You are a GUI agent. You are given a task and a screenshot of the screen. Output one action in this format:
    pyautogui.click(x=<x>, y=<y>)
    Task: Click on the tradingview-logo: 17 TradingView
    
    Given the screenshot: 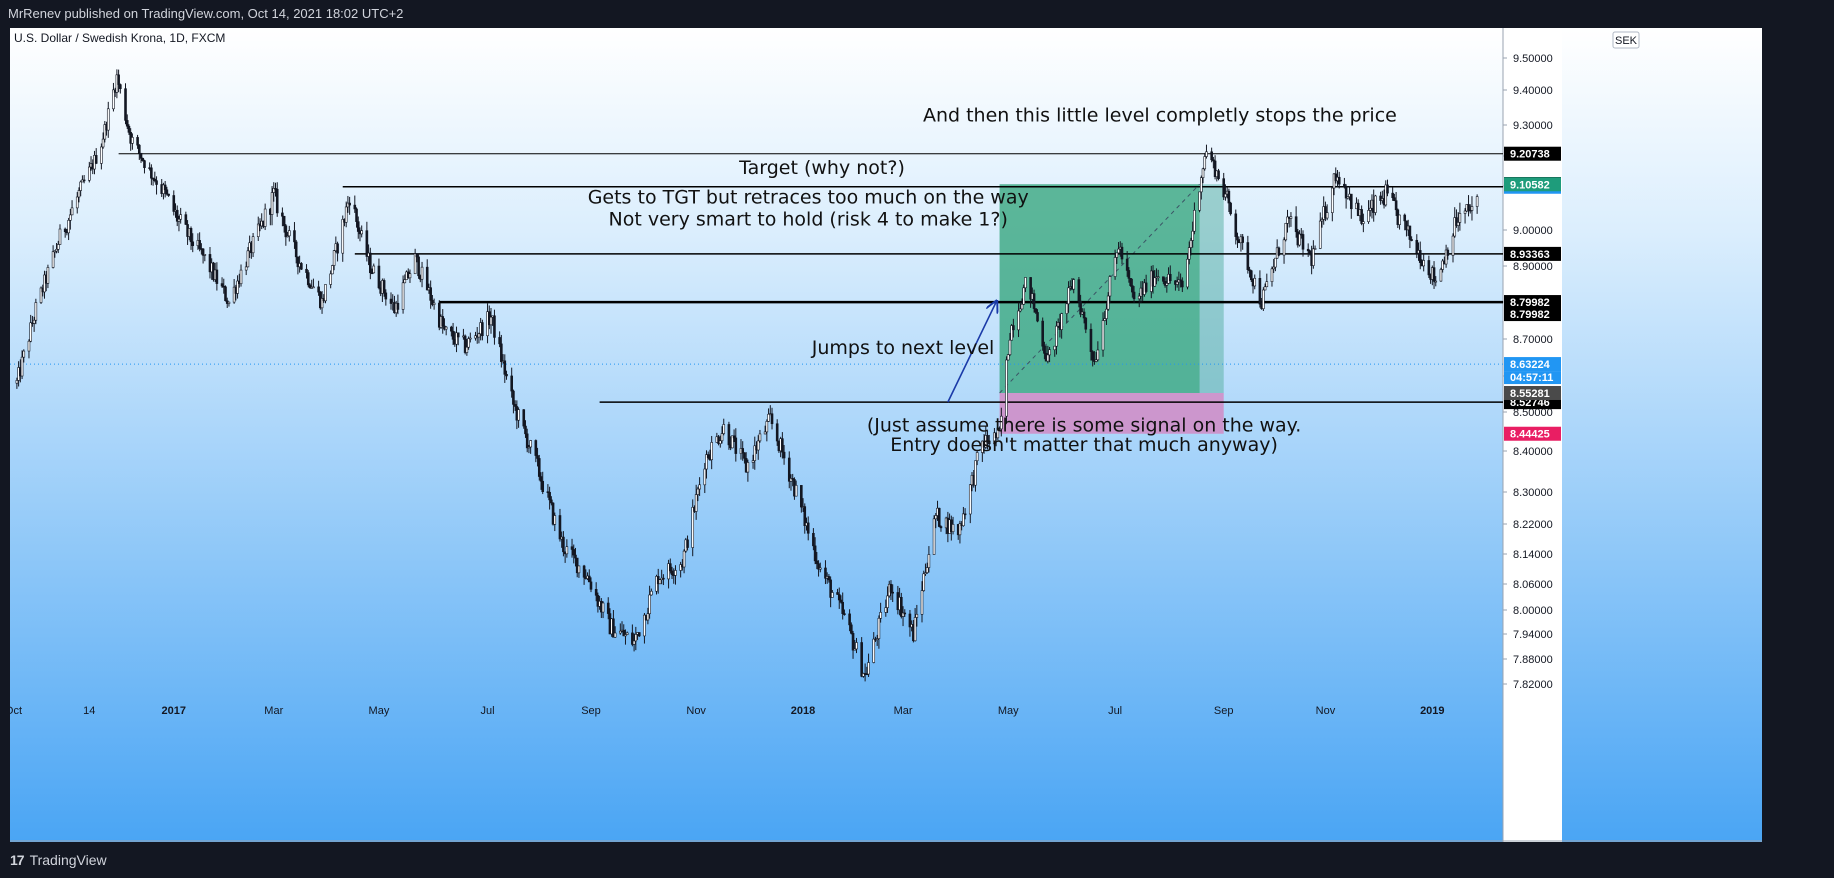 What is the action you would take?
    pyautogui.click(x=53, y=860)
    